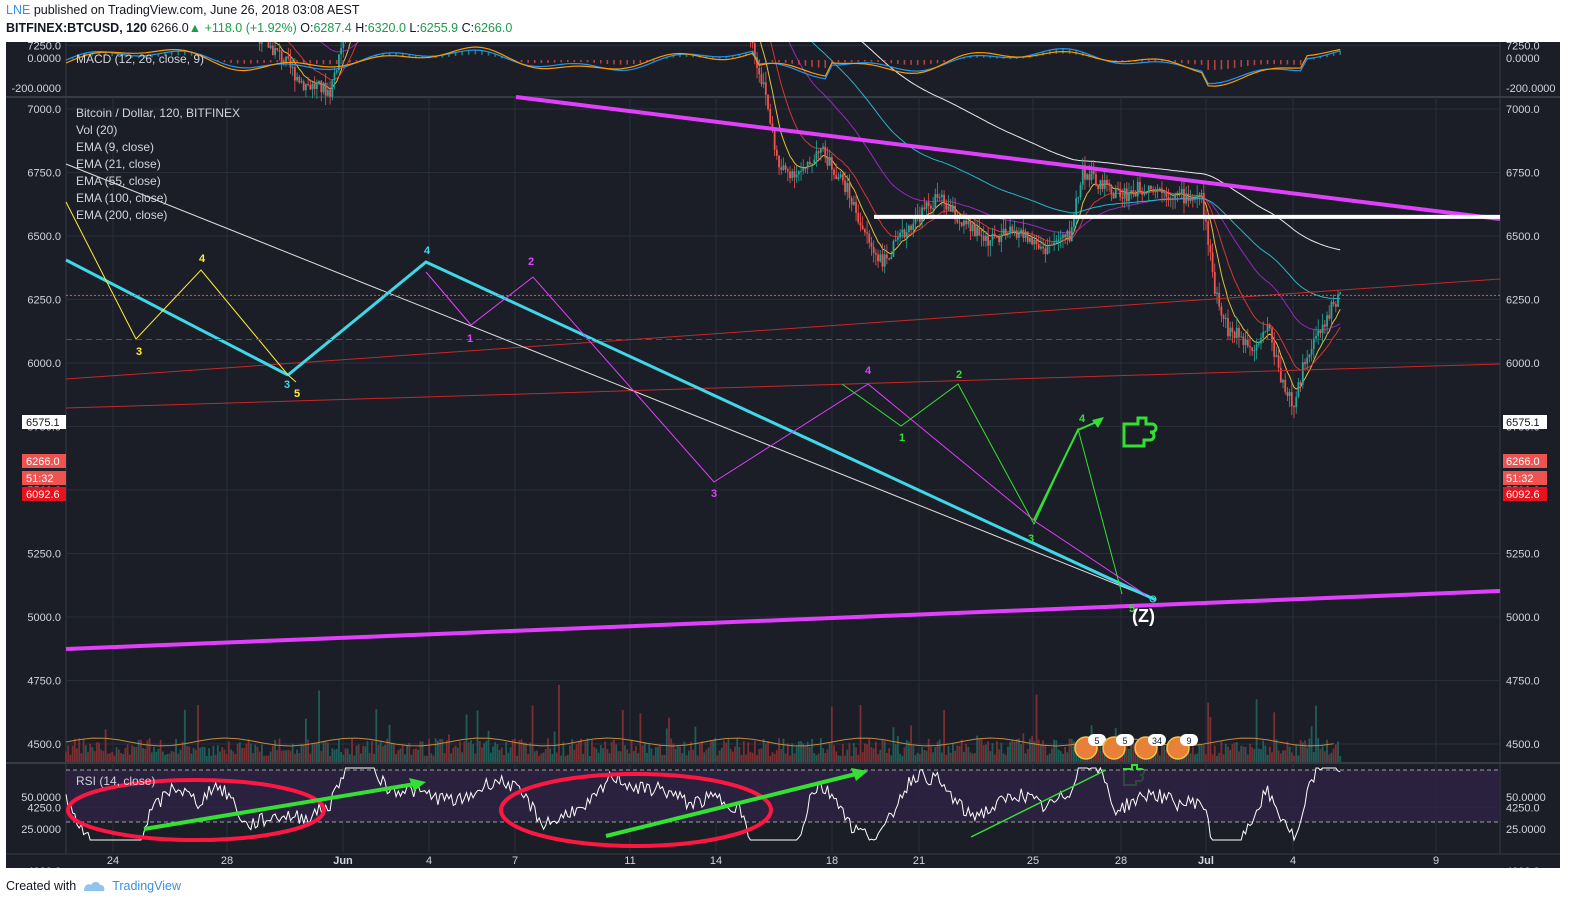  Describe the element at coordinates (121, 198) in the screenshot. I see `legend-ema100: EMA (100, close)` at that location.